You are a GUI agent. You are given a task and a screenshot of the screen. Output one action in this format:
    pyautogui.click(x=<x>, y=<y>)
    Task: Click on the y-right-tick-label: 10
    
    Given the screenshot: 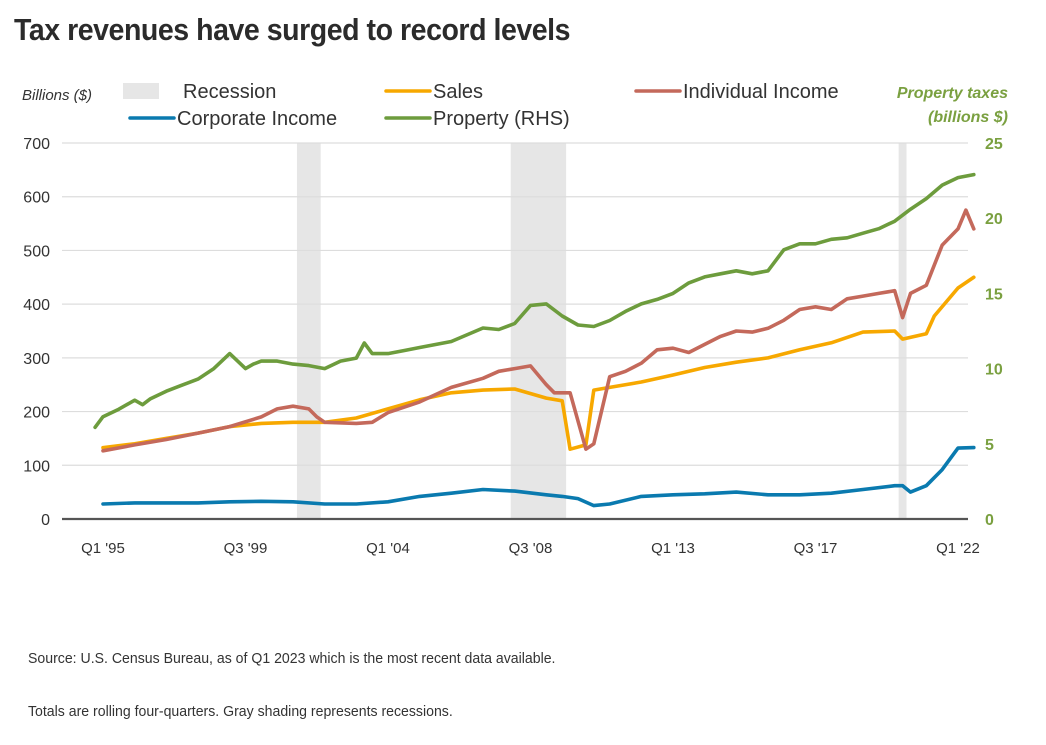 What is the action you would take?
    pyautogui.click(x=994, y=370)
    